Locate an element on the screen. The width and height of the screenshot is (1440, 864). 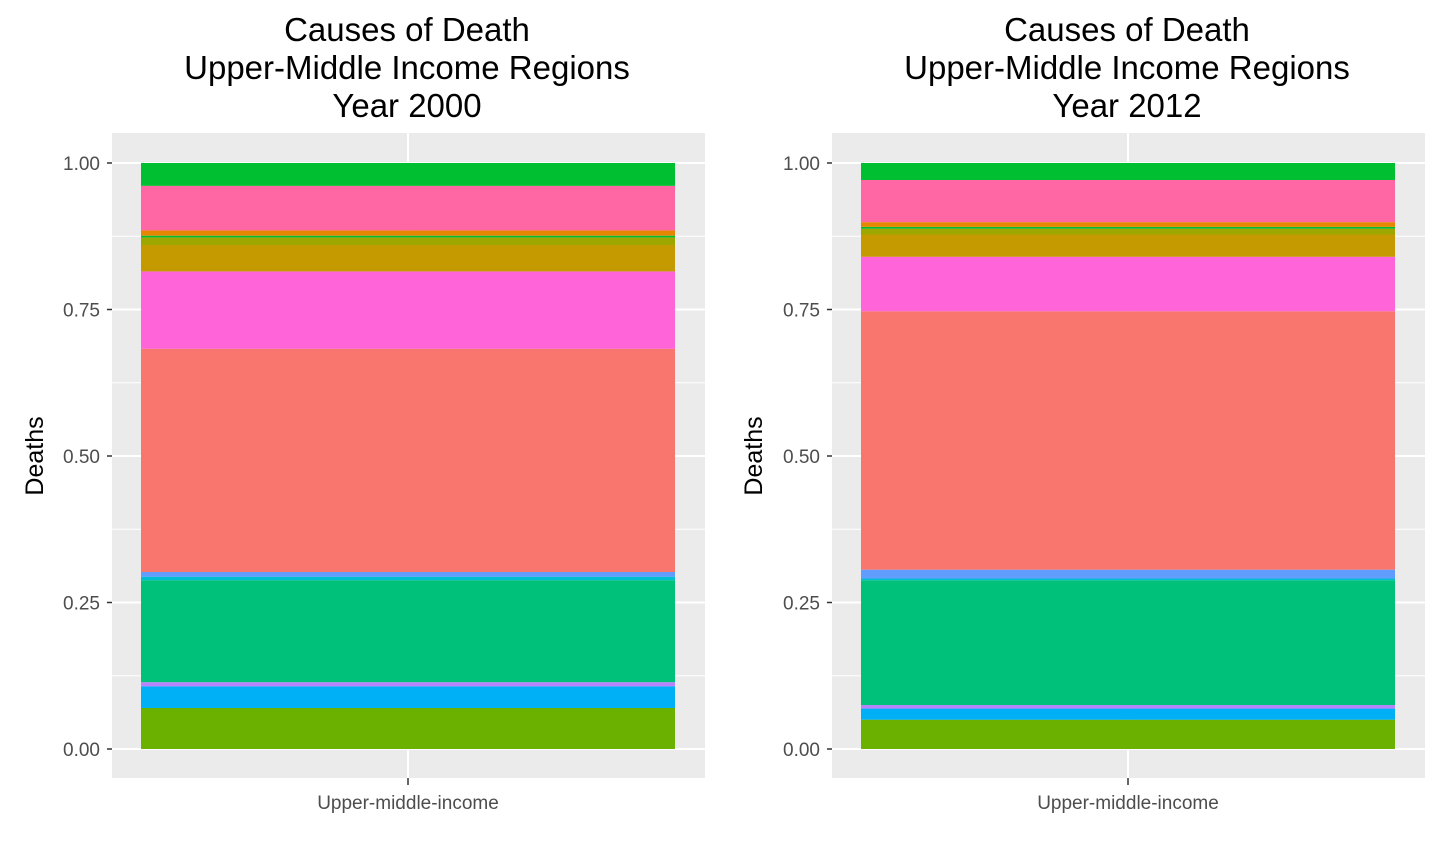
chart-title-line-3: Year 2000 is located at coordinates (406, 105).